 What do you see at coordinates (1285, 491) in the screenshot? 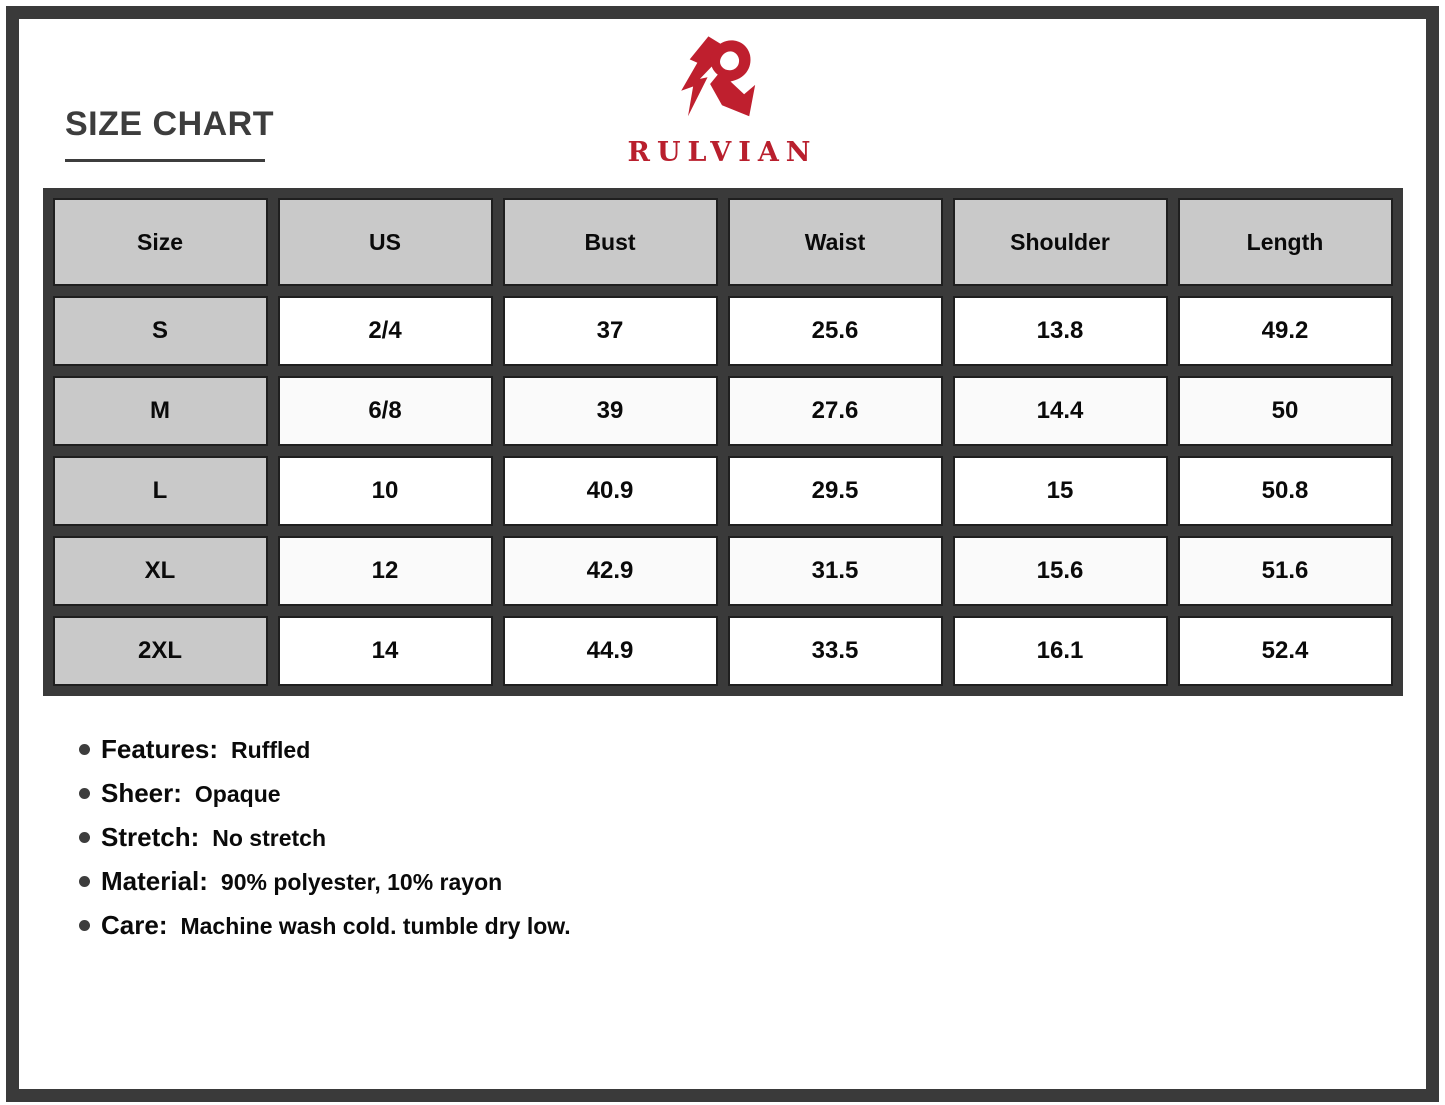
I see `value-cell: 50.8` at bounding box center [1285, 491].